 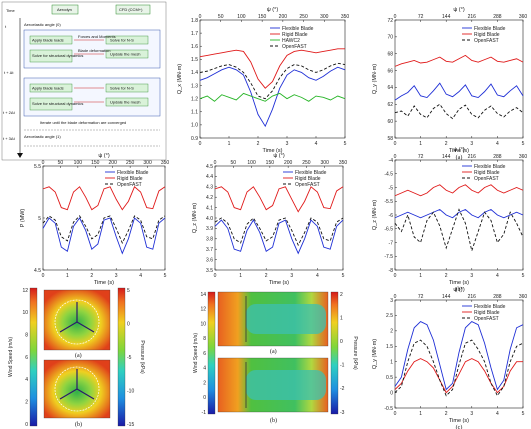 I want to click on top-tick-label: 250, so click(x=303, y=17).